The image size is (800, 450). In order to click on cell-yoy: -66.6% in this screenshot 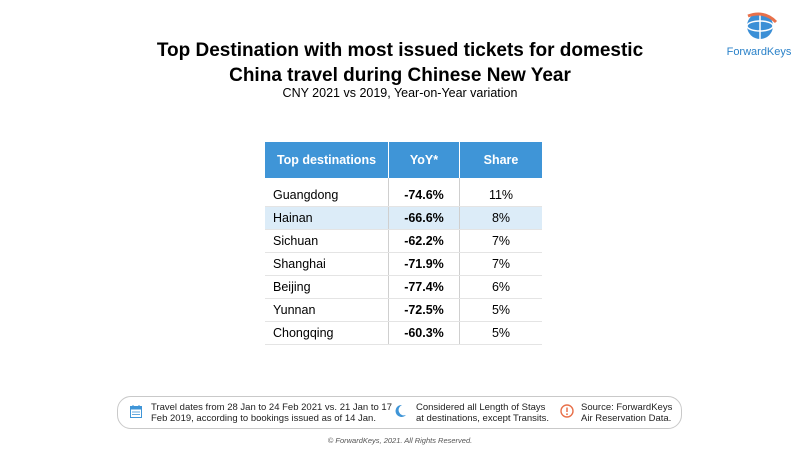, I will do `click(424, 218)`.